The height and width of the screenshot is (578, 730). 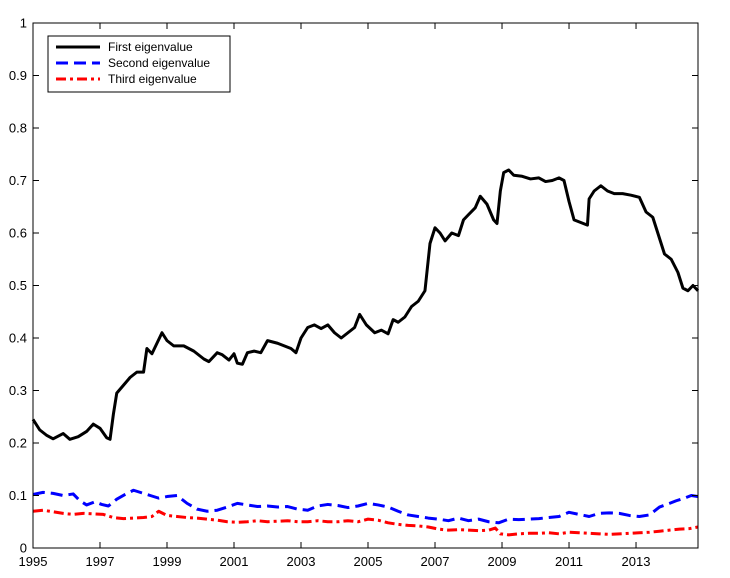 What do you see at coordinates (100, 561) in the screenshot?
I see `x-tick-label: 1997` at bounding box center [100, 561].